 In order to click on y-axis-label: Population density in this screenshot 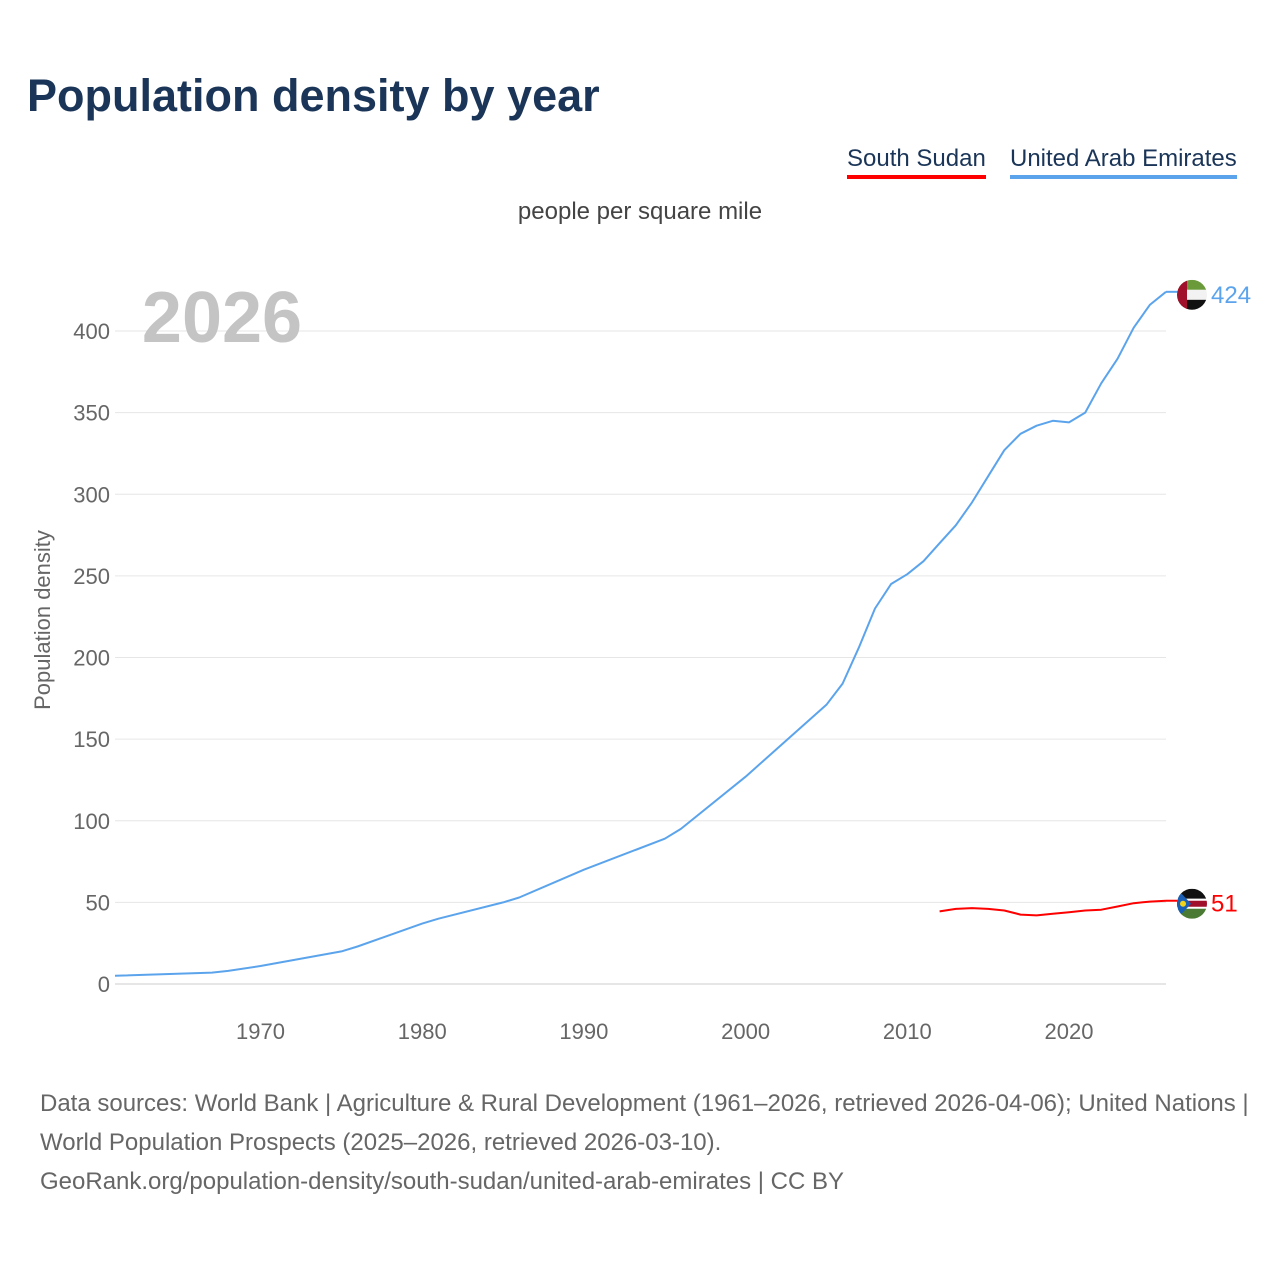, I will do `click(42, 620)`.